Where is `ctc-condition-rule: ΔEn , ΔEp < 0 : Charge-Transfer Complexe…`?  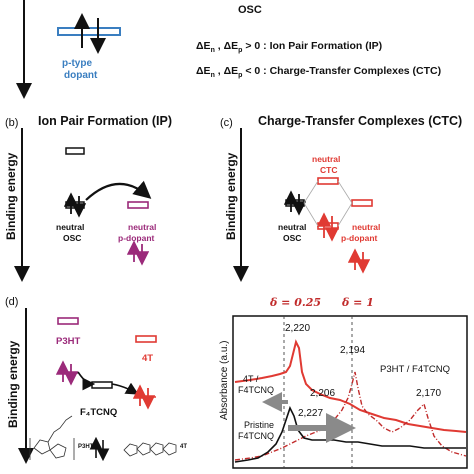 ctc-condition-rule: ΔEn , ΔEp < 0 : Charge-Transfer Complexe… is located at coordinates (318, 72).